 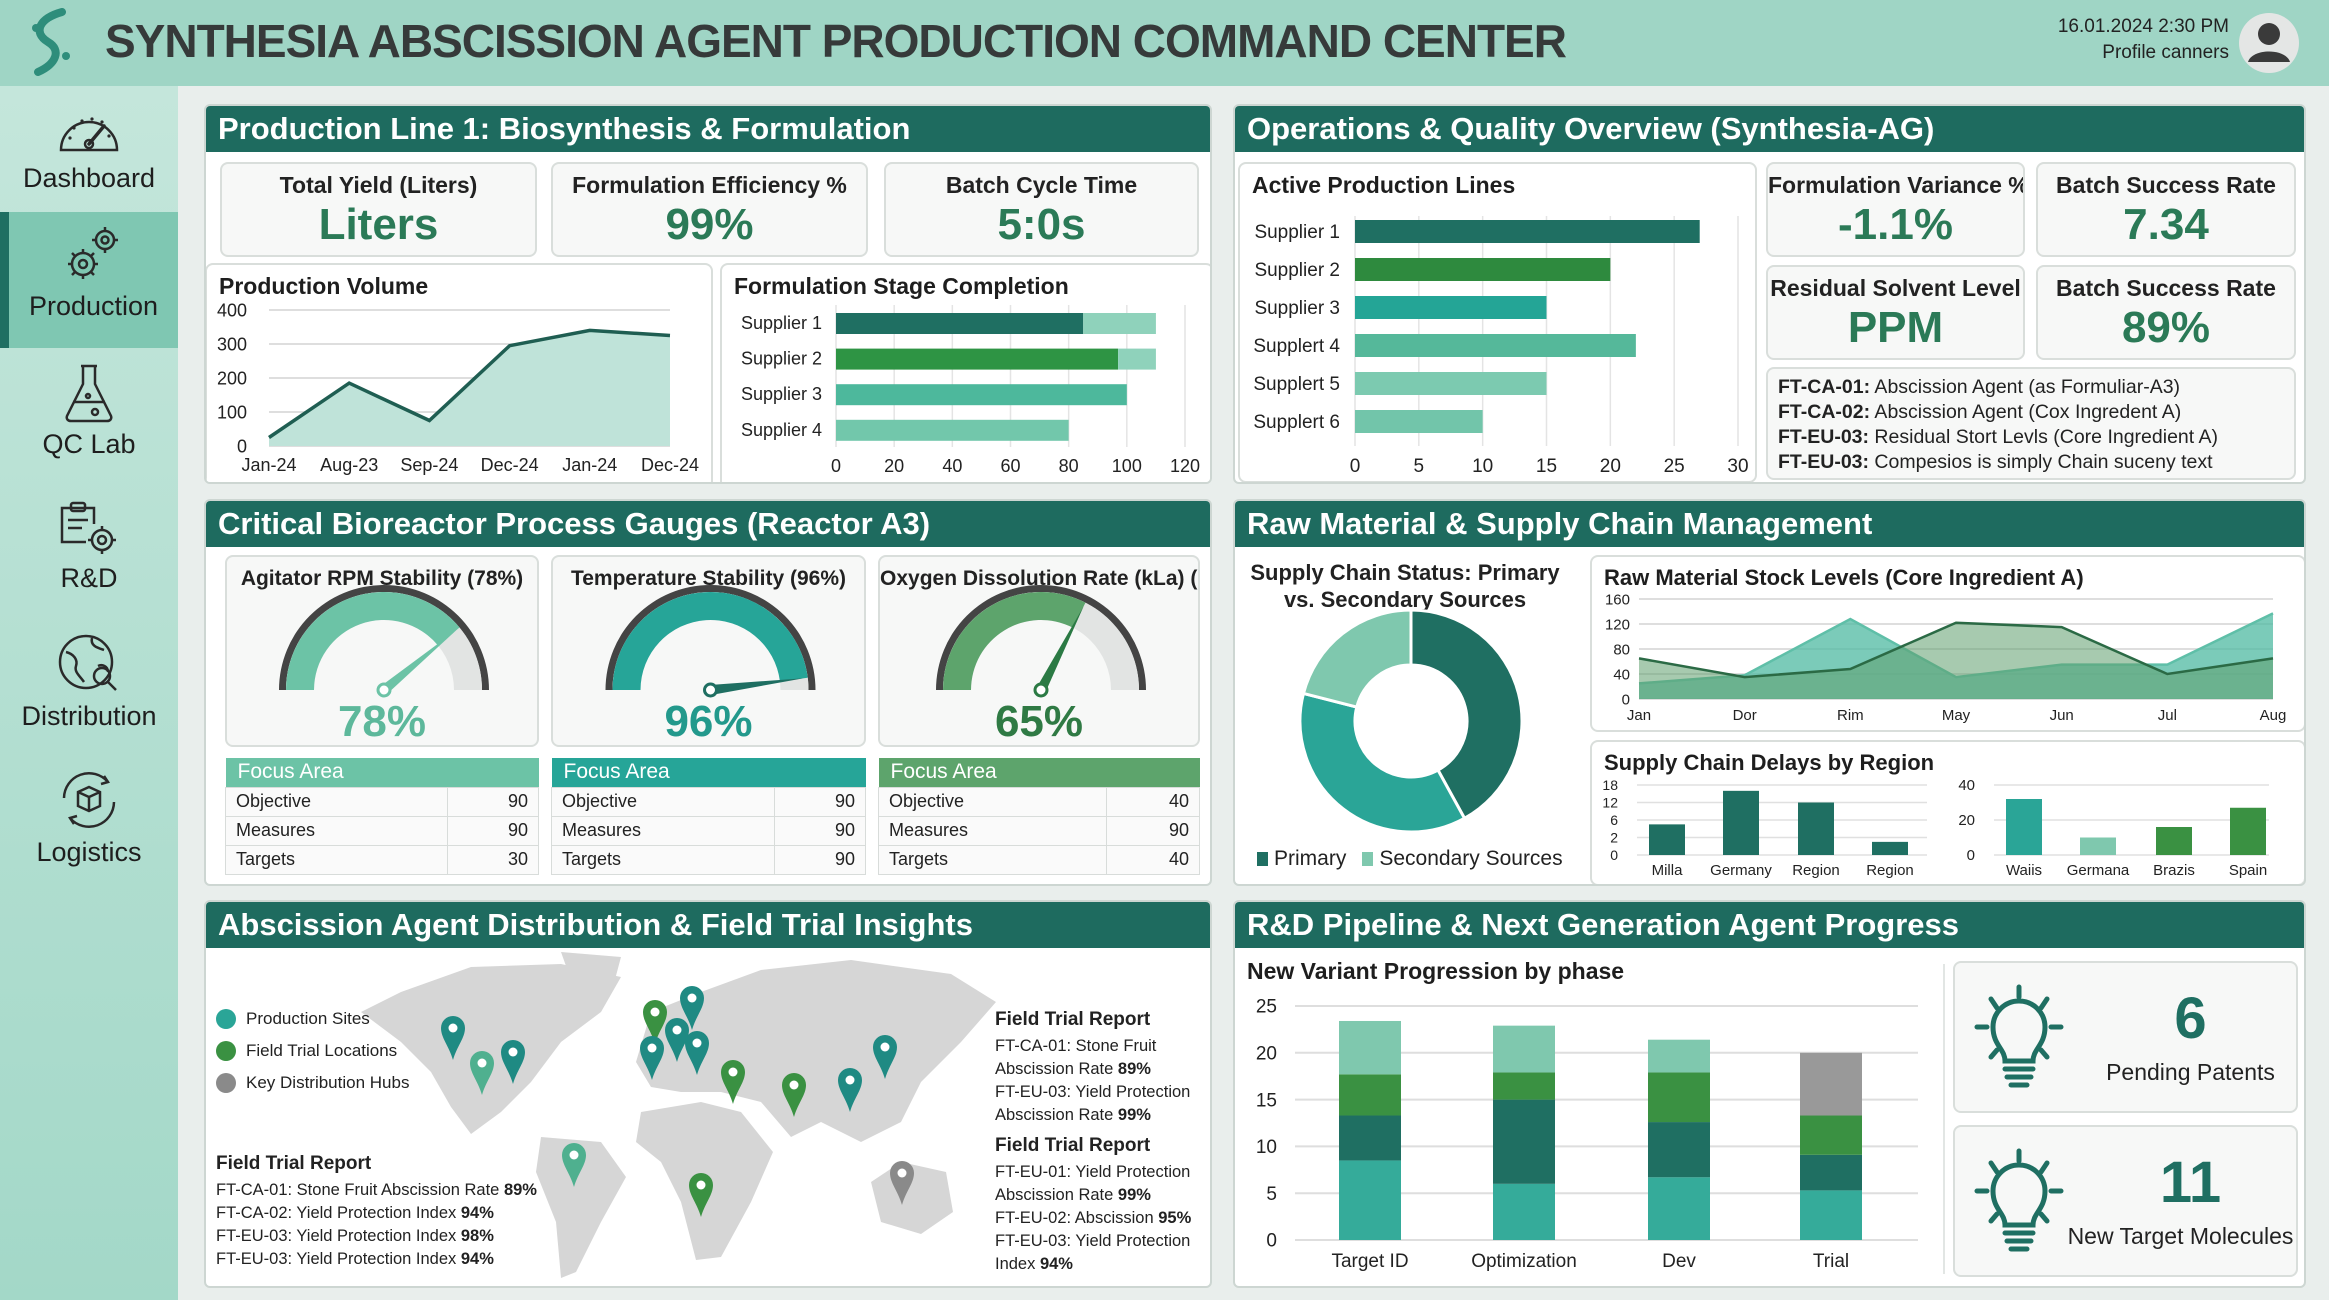 What do you see at coordinates (2044, 437) in the screenshot?
I see `note-text: Residual Stort Levls (Core Ingredient A)` at bounding box center [2044, 437].